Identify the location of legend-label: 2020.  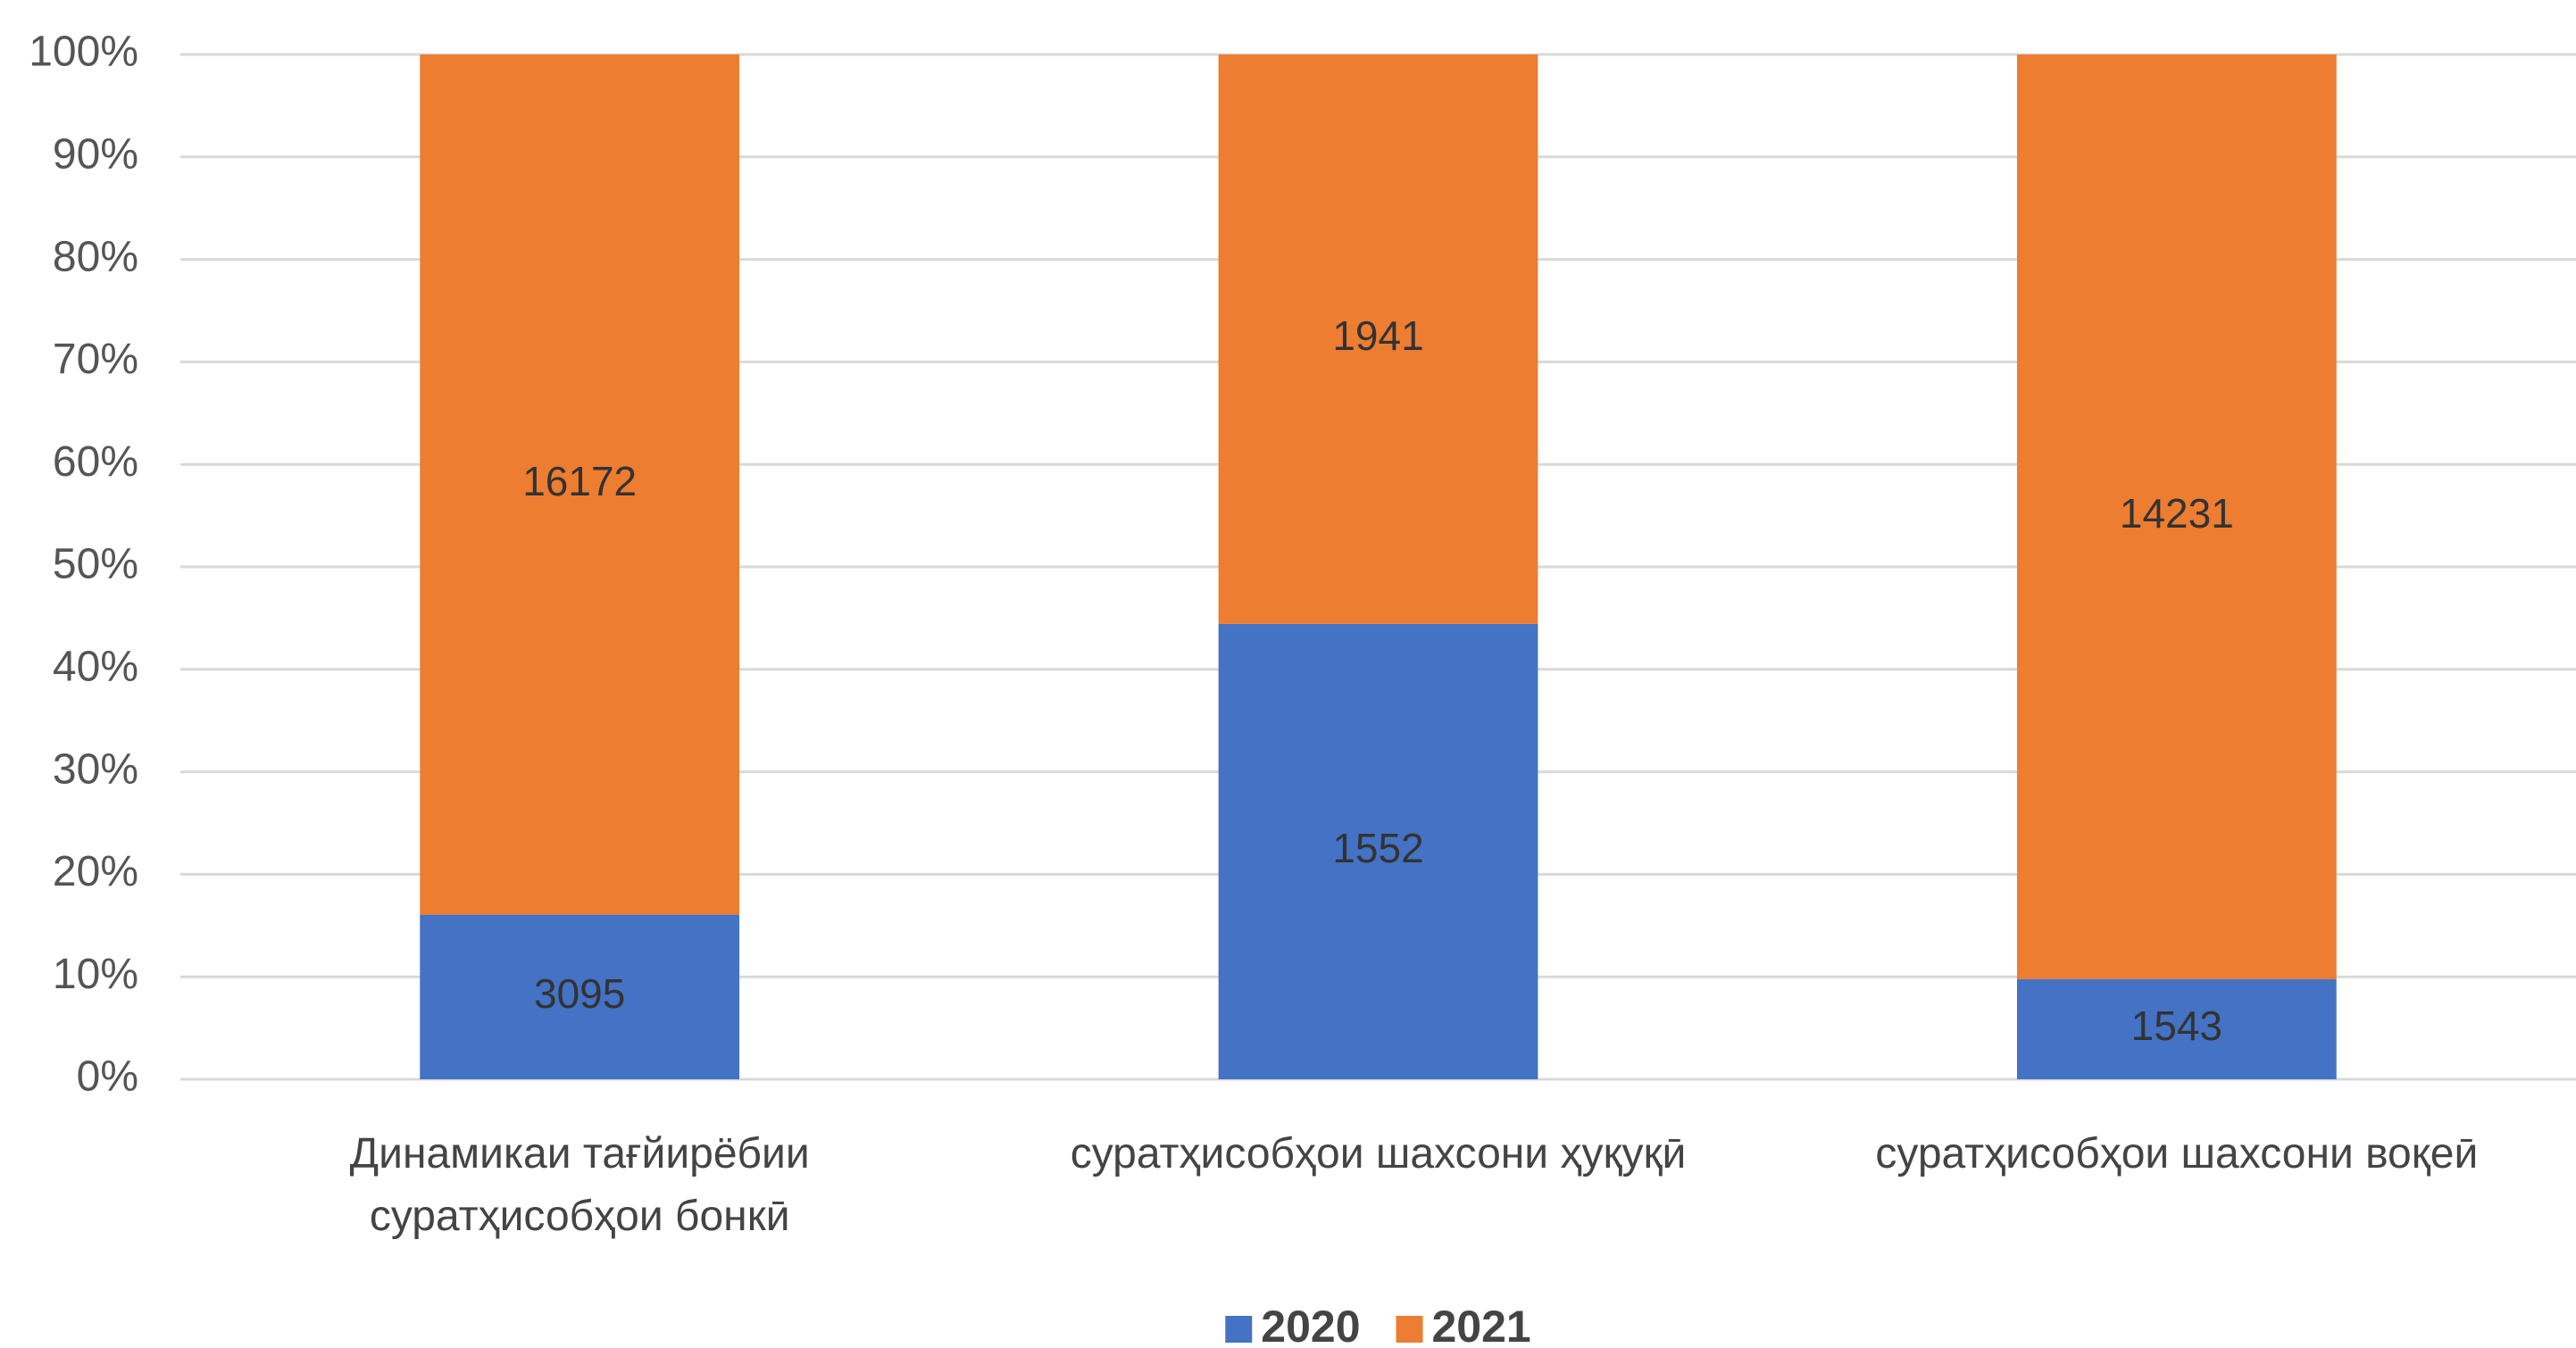
(1310, 1325).